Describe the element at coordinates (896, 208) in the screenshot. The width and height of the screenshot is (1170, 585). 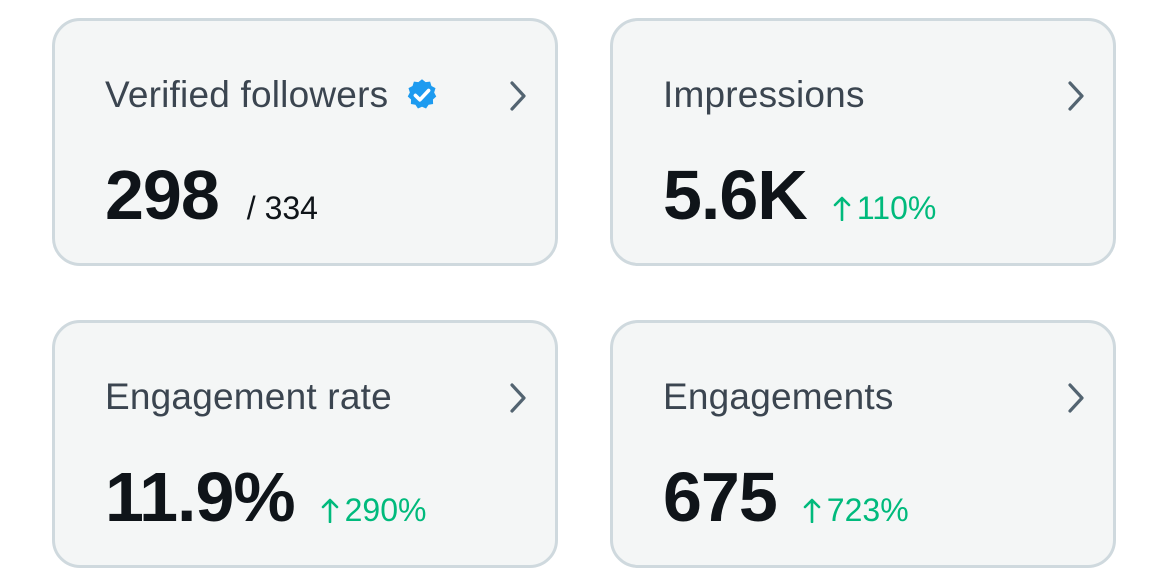
I see `change-percent: 110%` at that location.